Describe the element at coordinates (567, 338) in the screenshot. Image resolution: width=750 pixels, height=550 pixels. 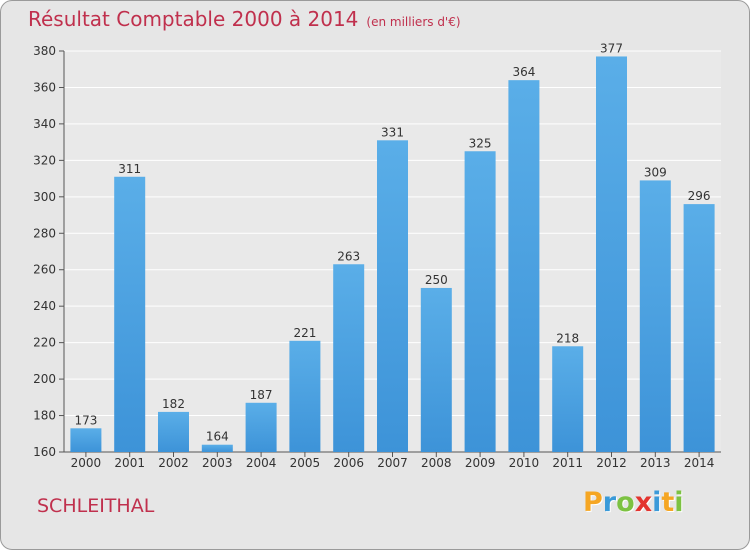
I see `data-label: 218` at that location.